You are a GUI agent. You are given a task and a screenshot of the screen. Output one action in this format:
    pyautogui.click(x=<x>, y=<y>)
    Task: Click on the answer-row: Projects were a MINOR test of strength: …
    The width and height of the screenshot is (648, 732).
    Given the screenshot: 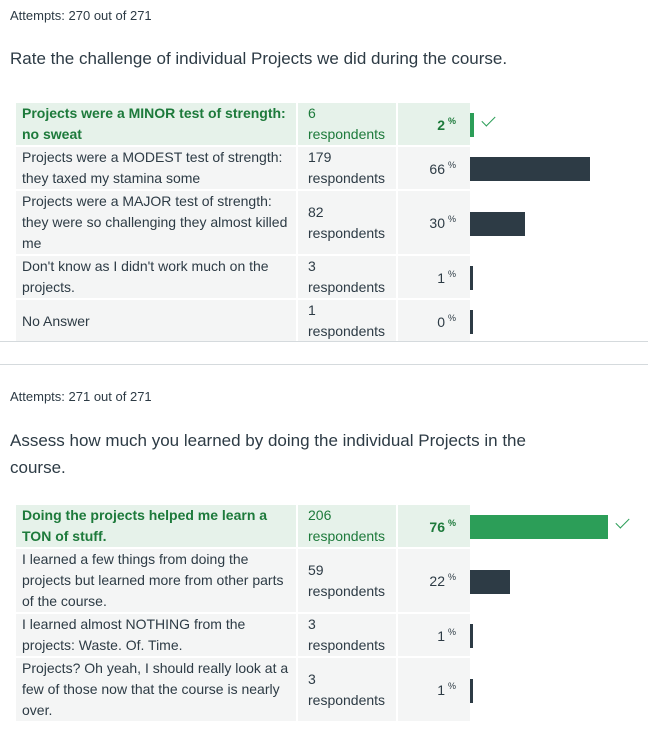 What is the action you would take?
    pyautogui.click(x=330, y=125)
    